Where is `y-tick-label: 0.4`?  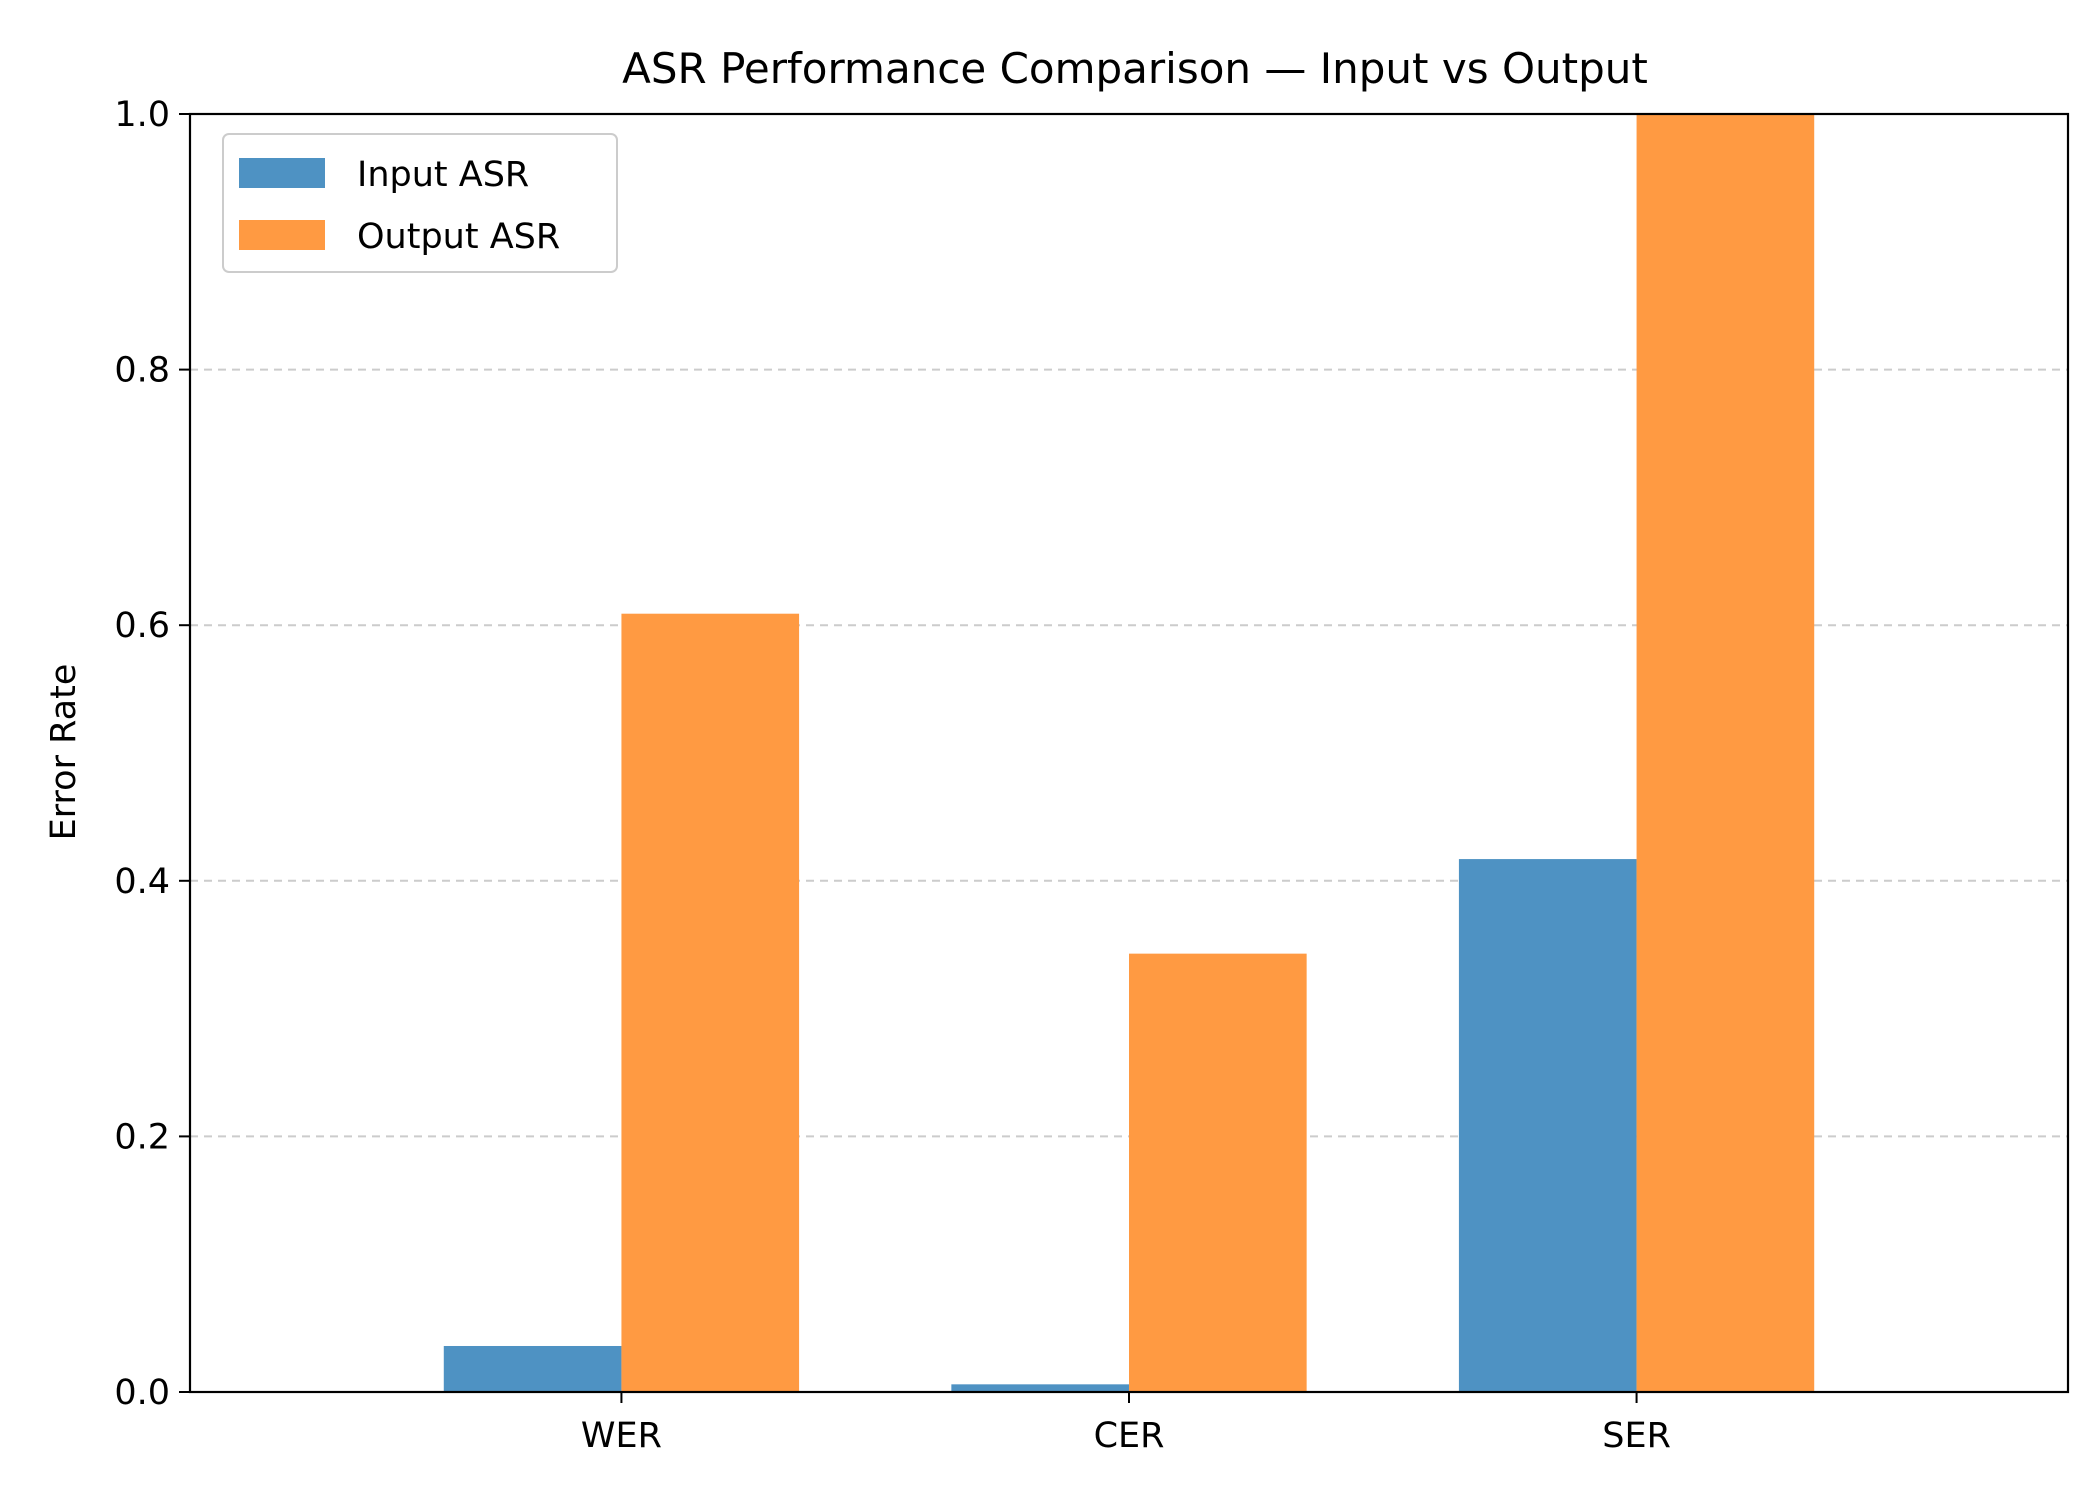
y-tick-label: 0.4 is located at coordinates (142, 882).